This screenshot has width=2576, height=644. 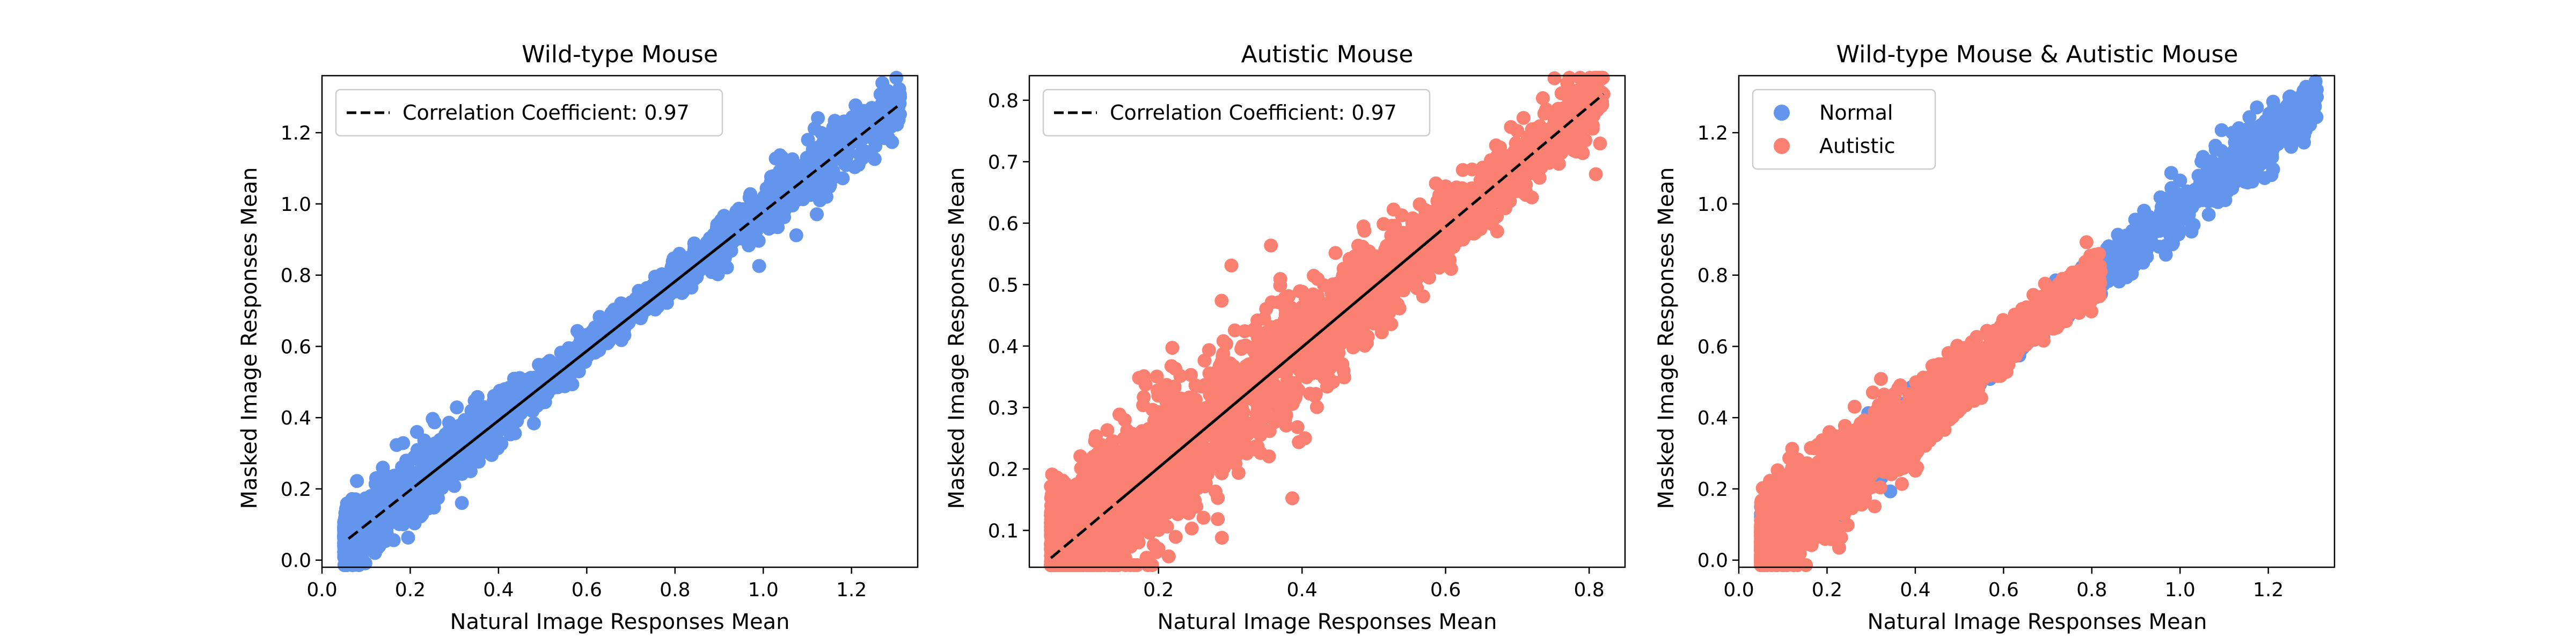 I want to click on legend-label: Correlation Coefficient: 0.97, so click(x=546, y=113).